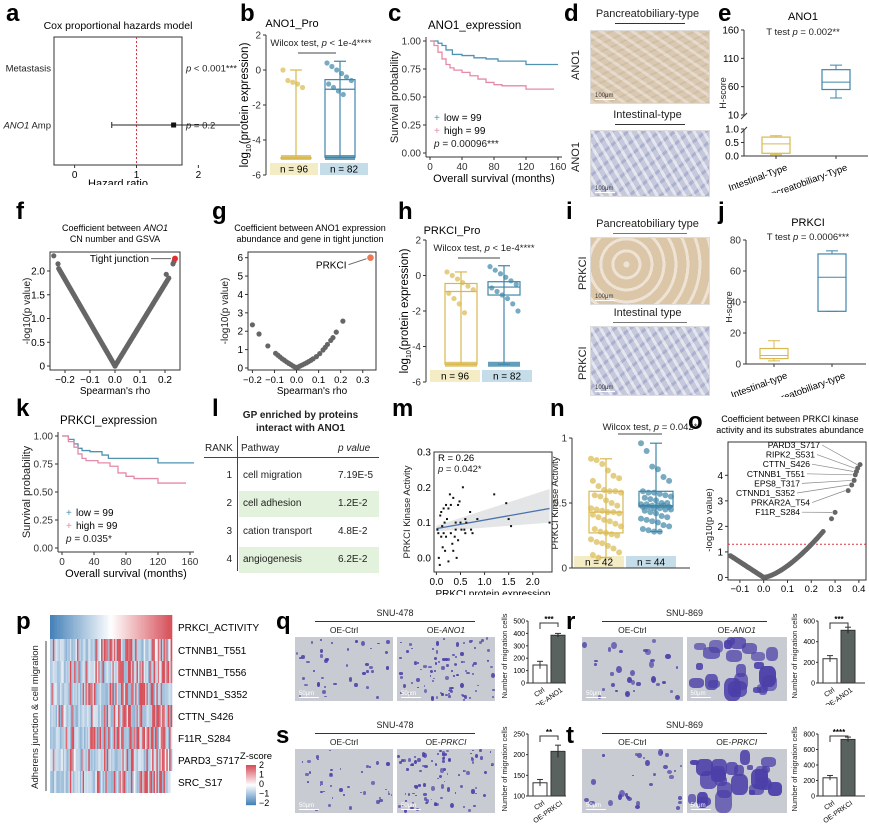 The image size is (869, 825). What do you see at coordinates (108, 421) in the screenshot?
I see `chart-title: PRKCI_expression` at bounding box center [108, 421].